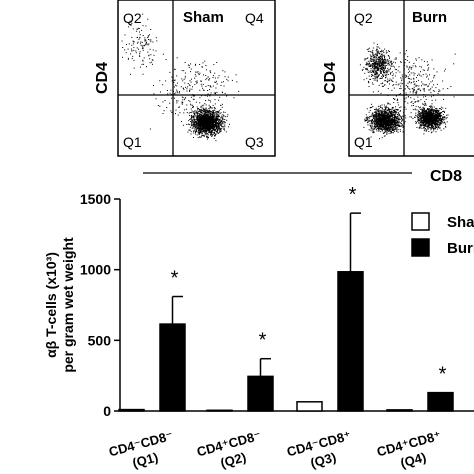 The image size is (474, 474). Describe the element at coordinates (363, 142) in the screenshot. I see `flow-panel-burn-q1: Q1` at that location.